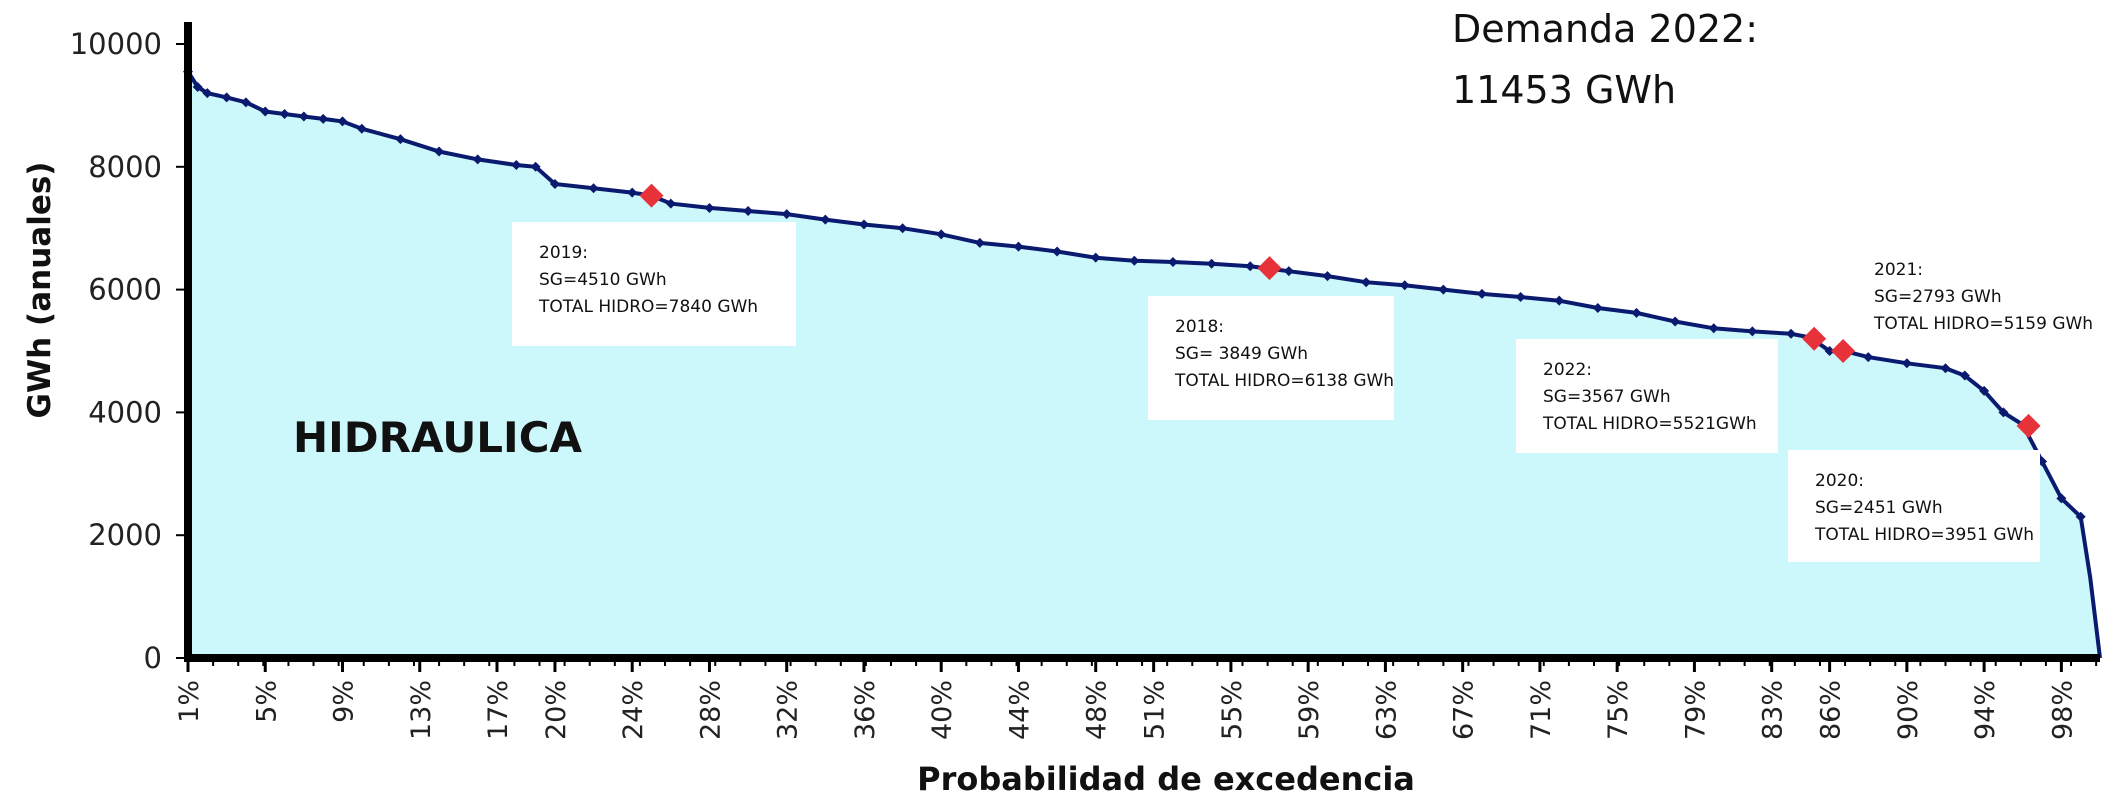 The image size is (2103, 796). I want to click on annotation-text: SG= 3849 GWh, so click(1241, 354).